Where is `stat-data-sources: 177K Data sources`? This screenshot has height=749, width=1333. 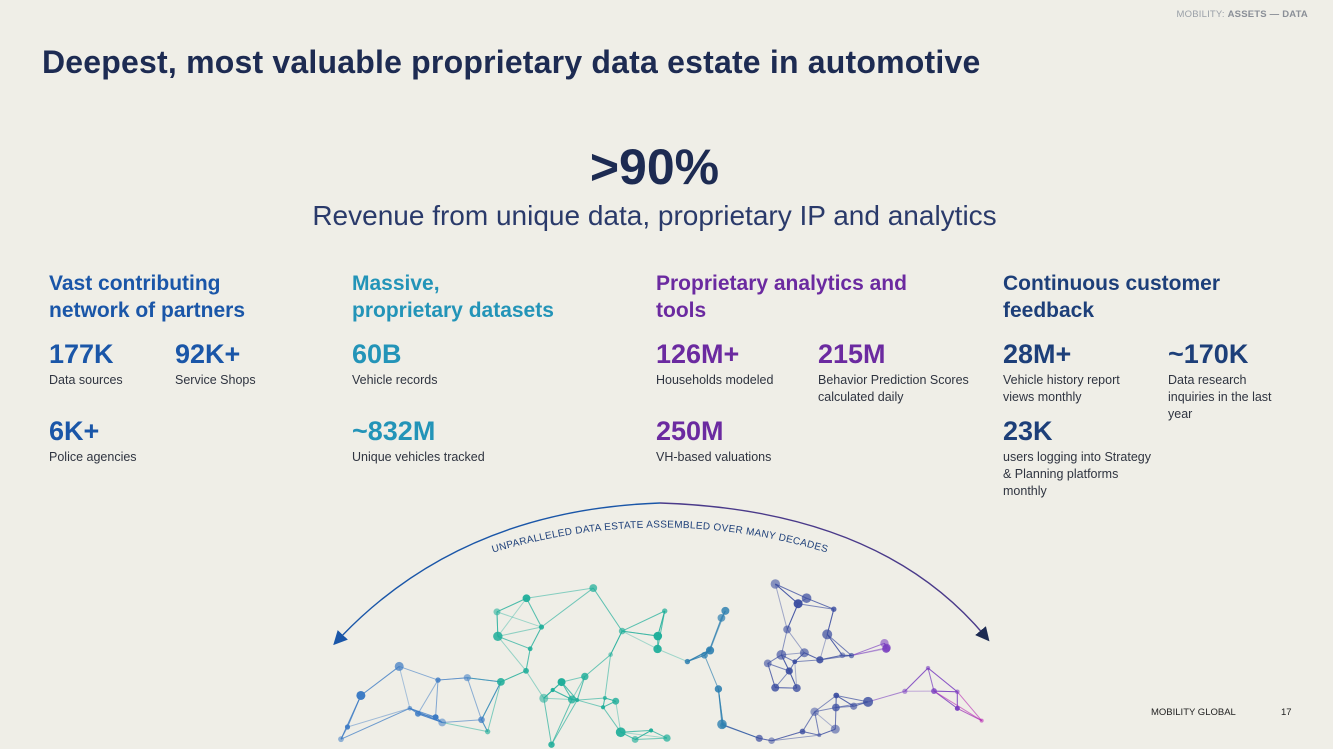 stat-data-sources: 177K Data sources is located at coordinates (86, 363).